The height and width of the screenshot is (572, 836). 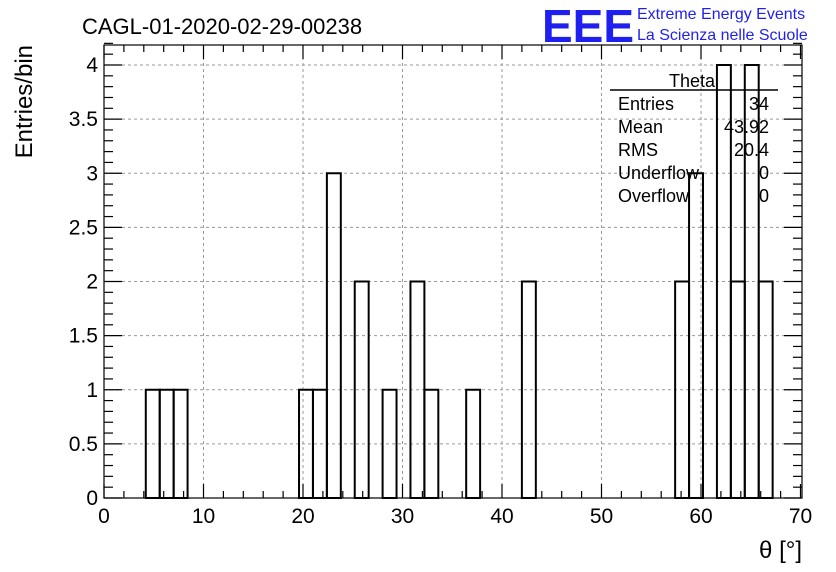 What do you see at coordinates (222, 26) in the screenshot?
I see `chart-title: CAGL-01-2020-02-29-00238` at bounding box center [222, 26].